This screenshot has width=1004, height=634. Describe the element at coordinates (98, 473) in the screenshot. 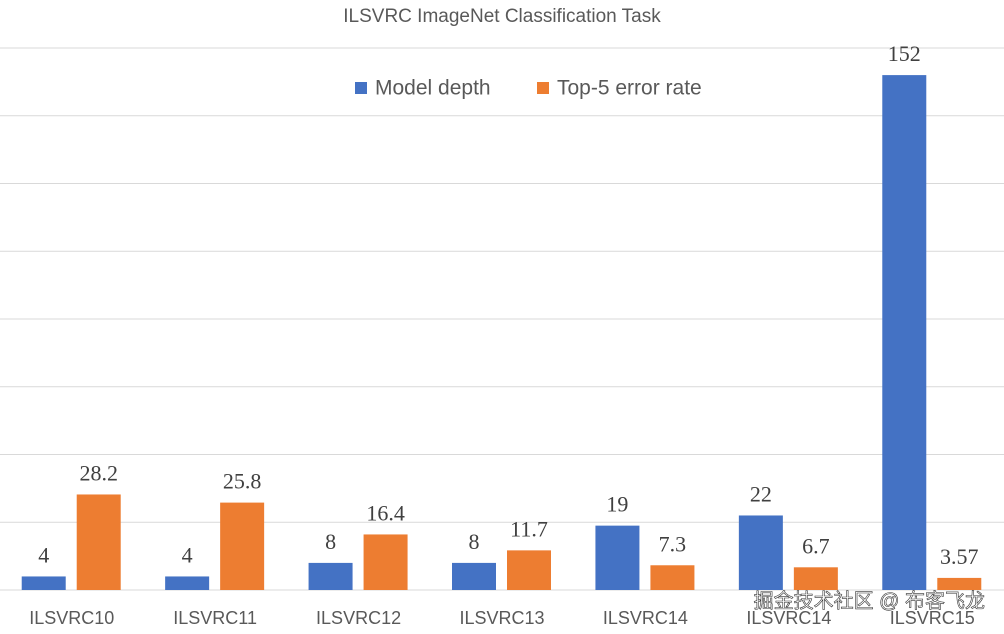

I see `value-label: 28.2` at that location.